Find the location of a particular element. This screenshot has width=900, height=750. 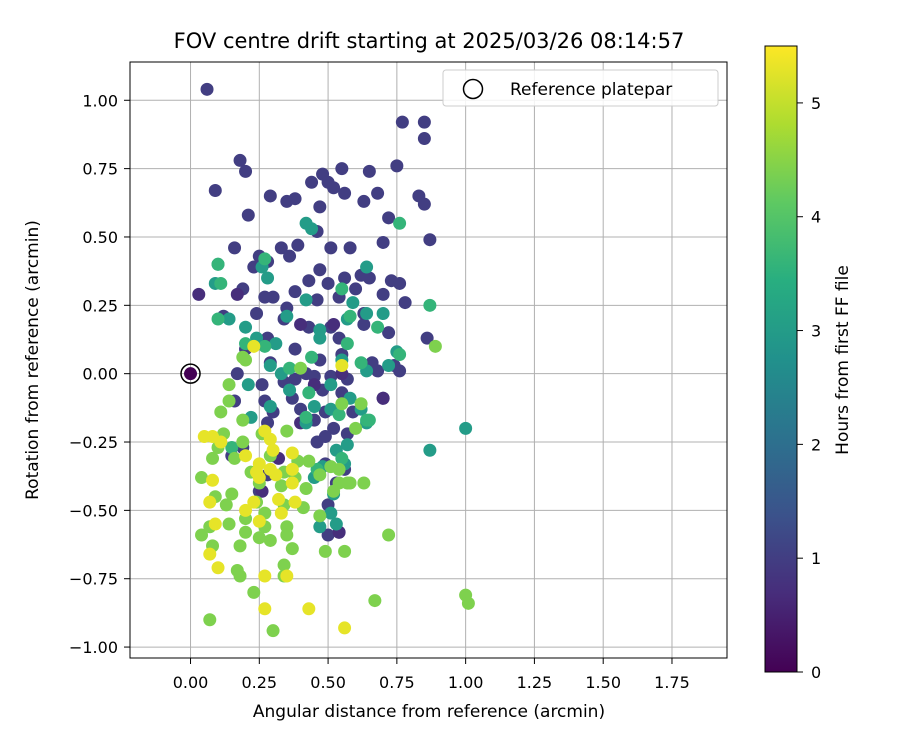

colorbar-tick-label: 2 is located at coordinates (816, 444).